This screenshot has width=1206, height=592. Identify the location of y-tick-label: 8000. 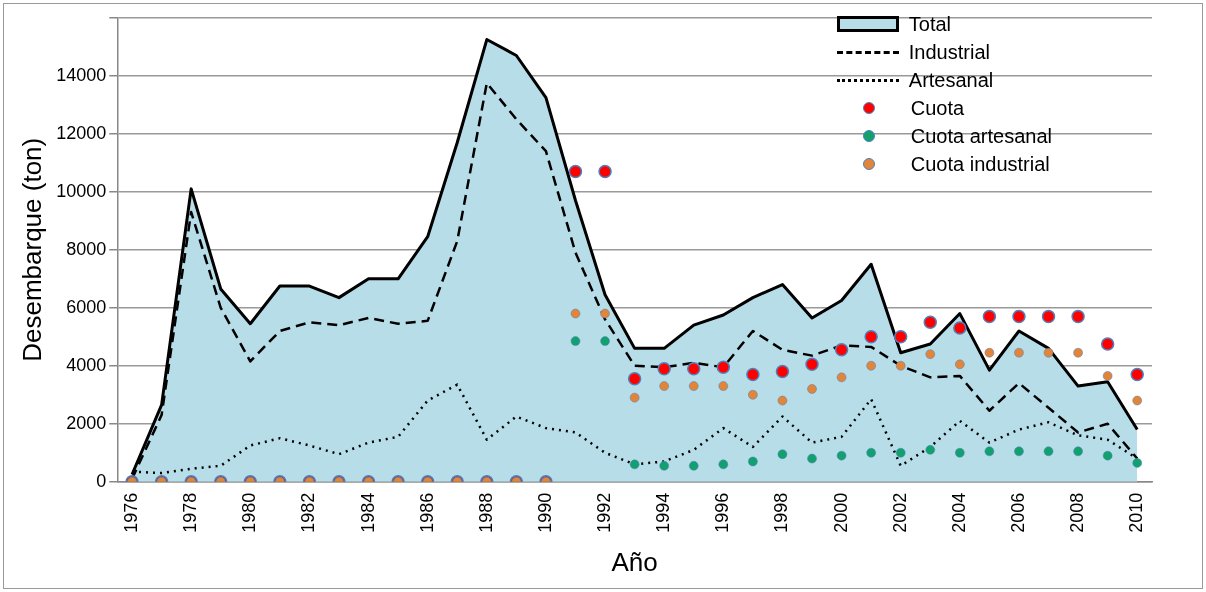
(86, 248).